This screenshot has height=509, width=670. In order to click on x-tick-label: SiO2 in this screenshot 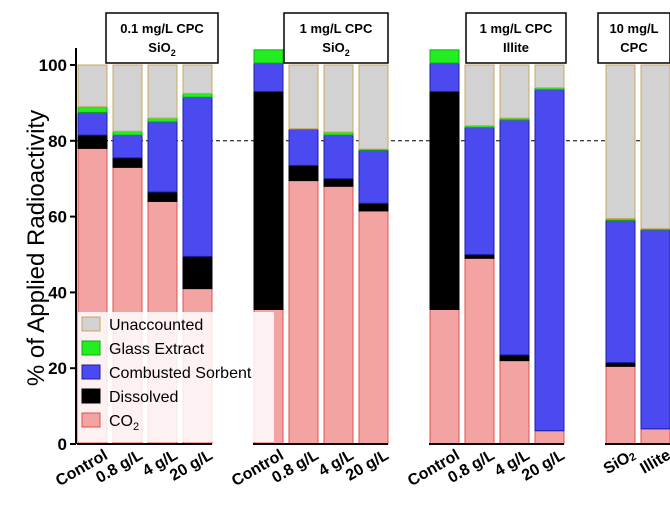, I will do `click(620, 463)`.